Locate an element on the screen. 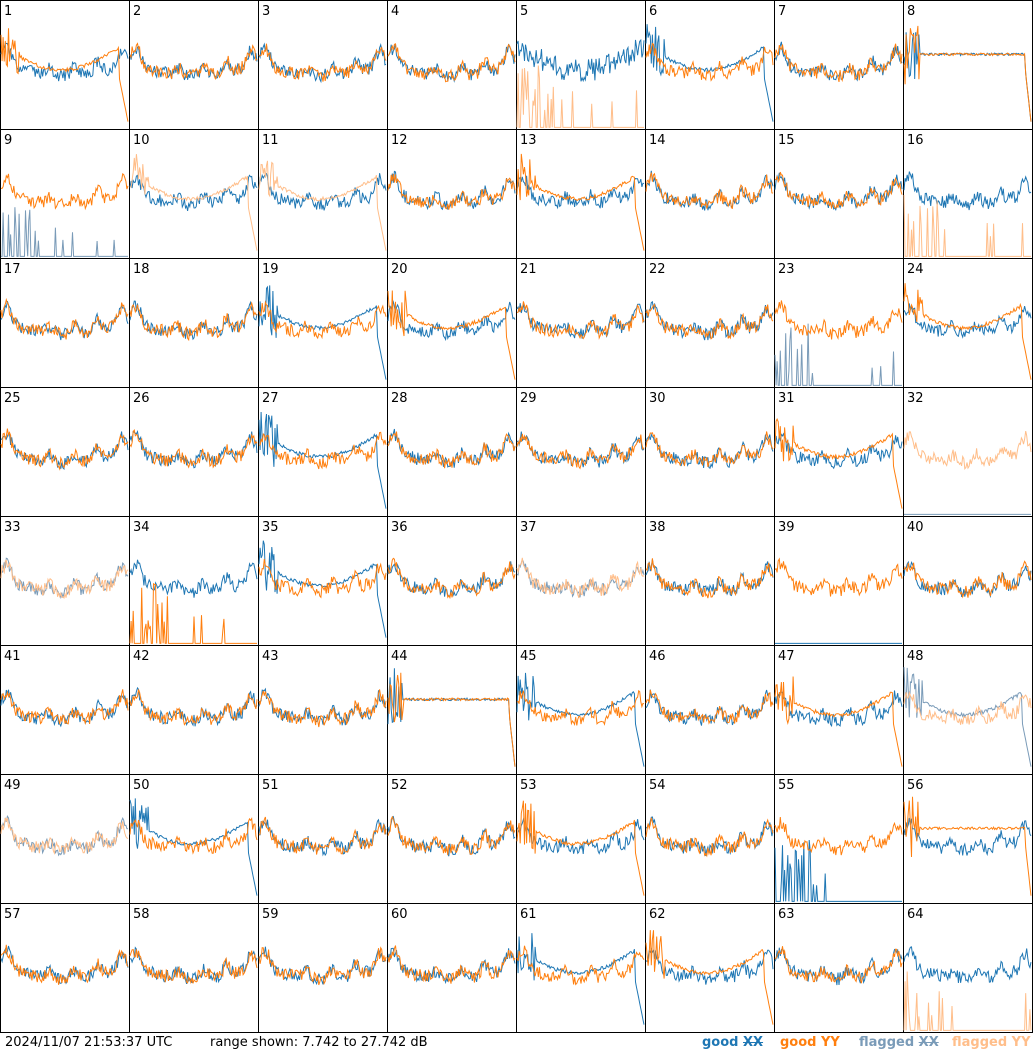 This screenshot has height=1053, width=1033. panel-label: 55 is located at coordinates (786, 785).